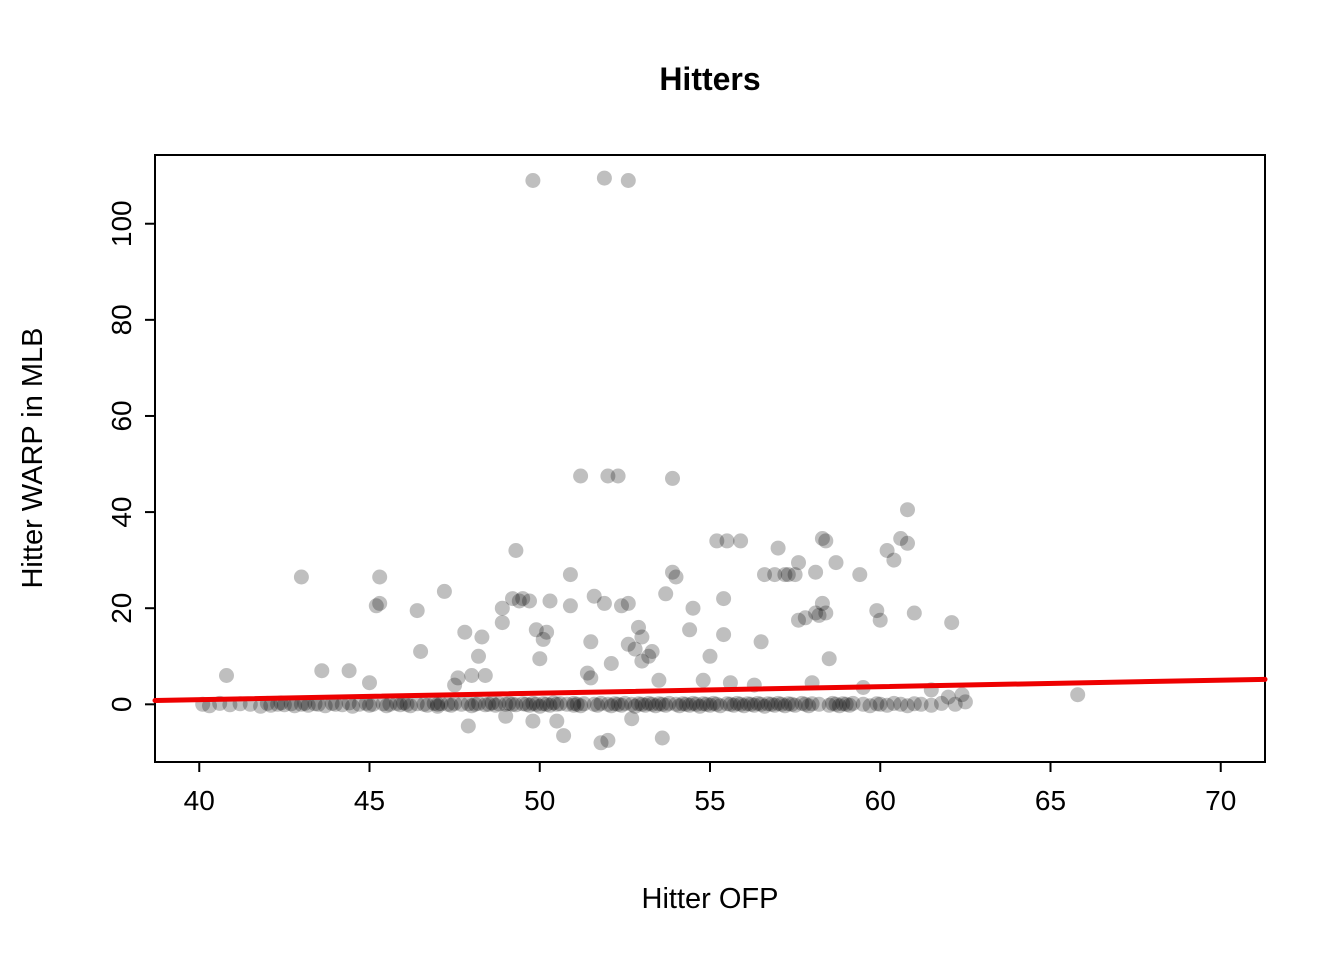 Image resolution: width=1344 pixels, height=960 pixels. What do you see at coordinates (199, 800) in the screenshot?
I see `x-tick-label: 40` at bounding box center [199, 800].